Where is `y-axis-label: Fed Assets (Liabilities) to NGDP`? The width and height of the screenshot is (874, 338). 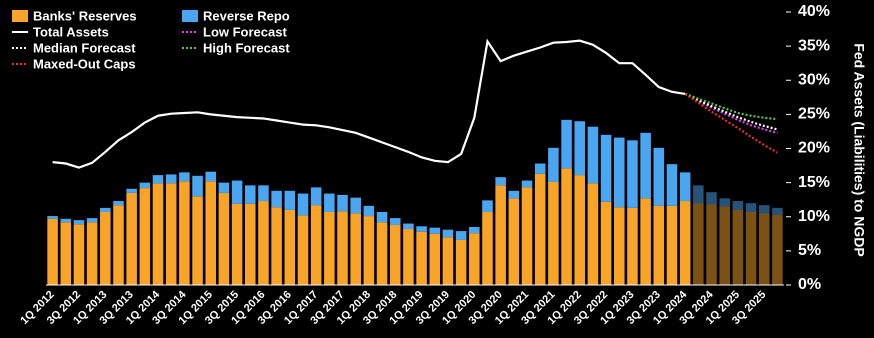 y-axis-label: Fed Assets (Liabilities) to NGDP is located at coordinates (859, 149).